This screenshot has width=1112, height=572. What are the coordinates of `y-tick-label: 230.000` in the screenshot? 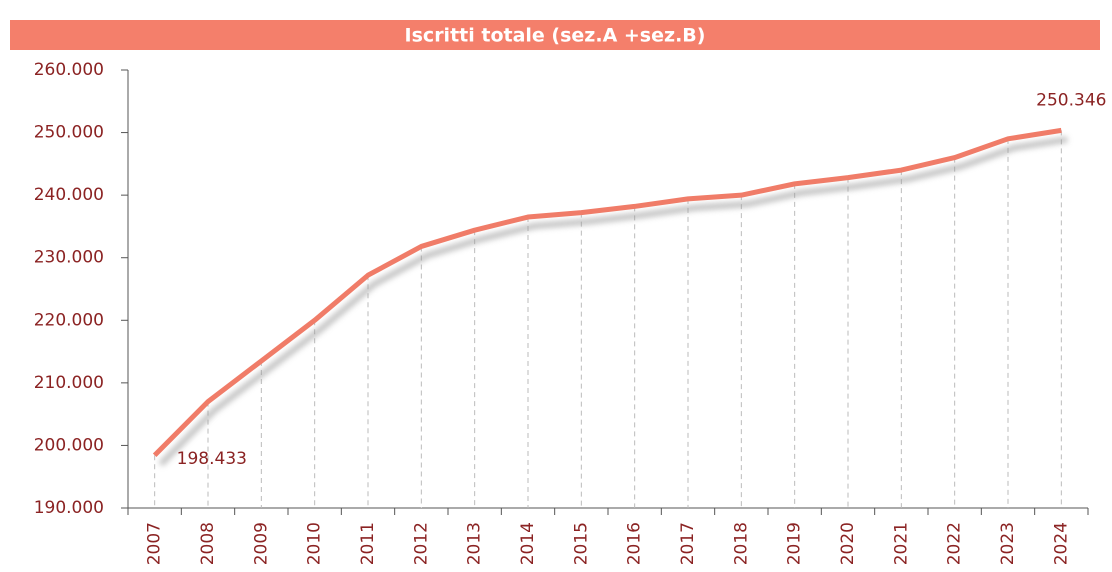 It's located at (69, 258).